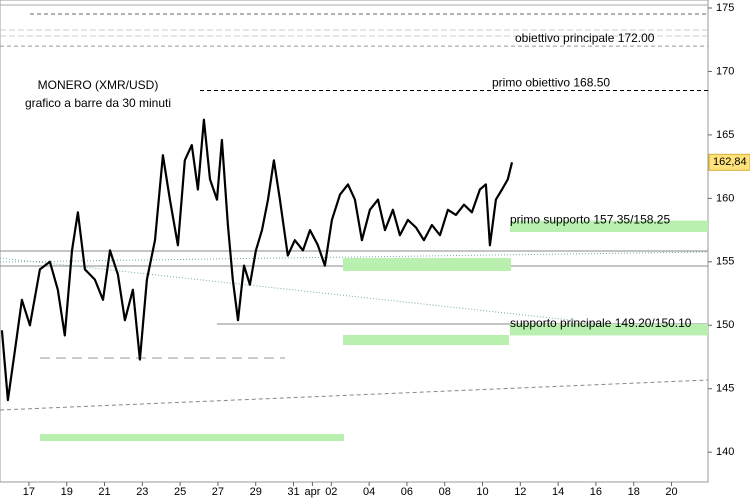 The image size is (750, 500). Describe the element at coordinates (596, 492) in the screenshot. I see `x-tick-label: 16` at that location.